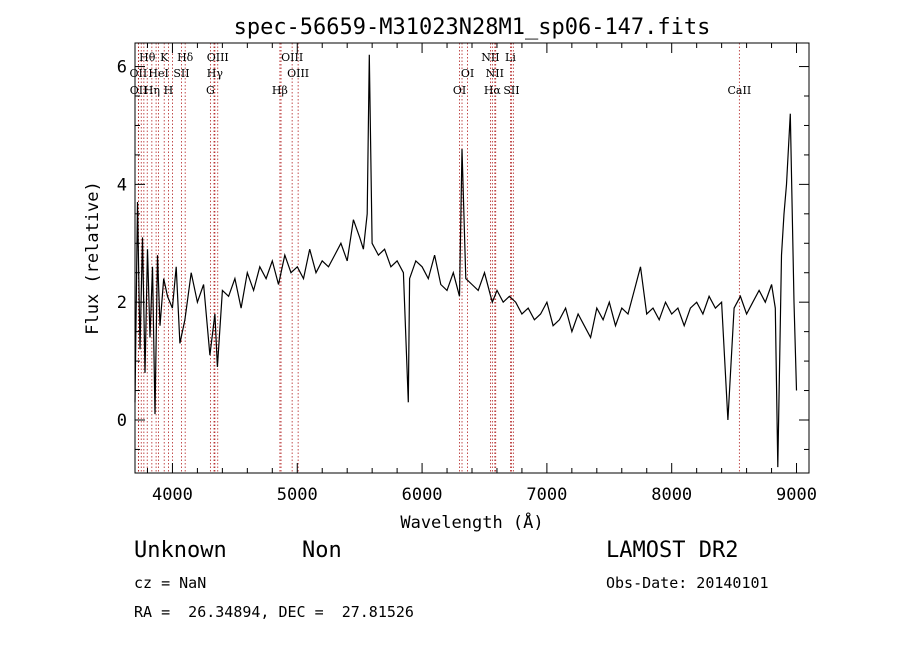 This screenshot has width=900, height=649. Describe the element at coordinates (122, 303) in the screenshot. I see `y-tick-label: 2` at that location.